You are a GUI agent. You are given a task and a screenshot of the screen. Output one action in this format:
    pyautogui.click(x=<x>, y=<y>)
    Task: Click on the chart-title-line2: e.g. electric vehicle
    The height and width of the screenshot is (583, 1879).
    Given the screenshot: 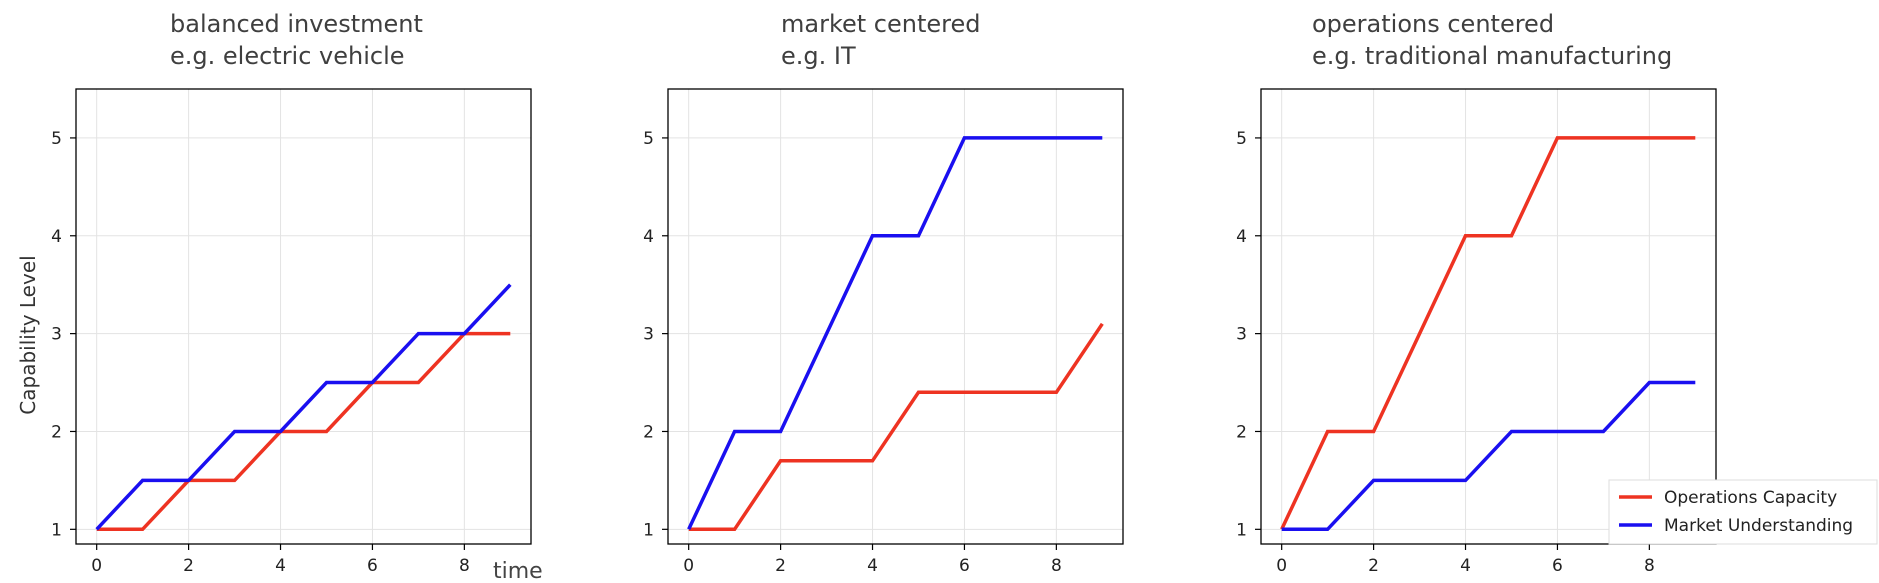 What is the action you would take?
    pyautogui.click(x=287, y=56)
    